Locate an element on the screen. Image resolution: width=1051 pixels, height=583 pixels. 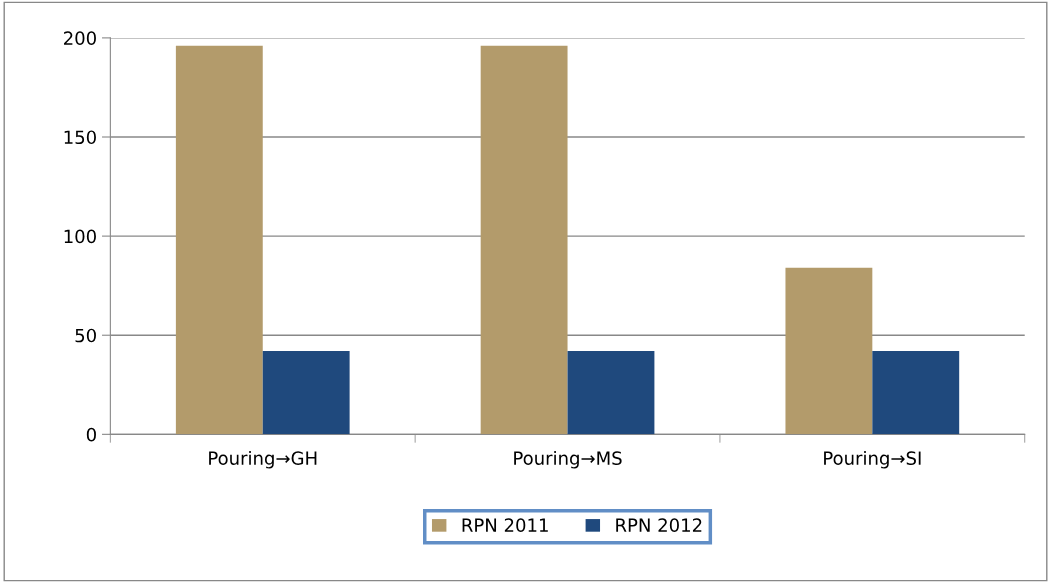
y-tick-label: 150 is located at coordinates (80, 137).